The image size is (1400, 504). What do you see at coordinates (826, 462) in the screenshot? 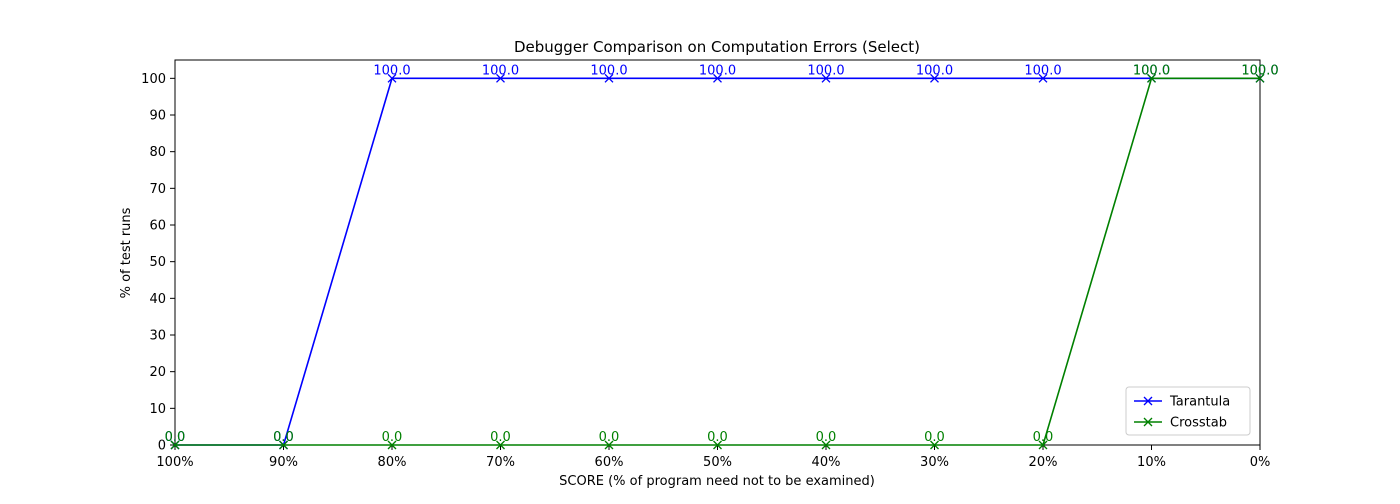
I see `x-tick-label: 40%` at bounding box center [826, 462].